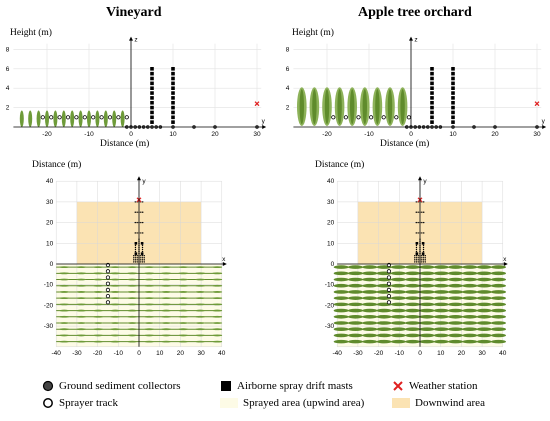  Describe the element at coordinates (292, 403) in the screenshot. I see `legend-sprayed: Sprayed area (upwind area)` at that location.